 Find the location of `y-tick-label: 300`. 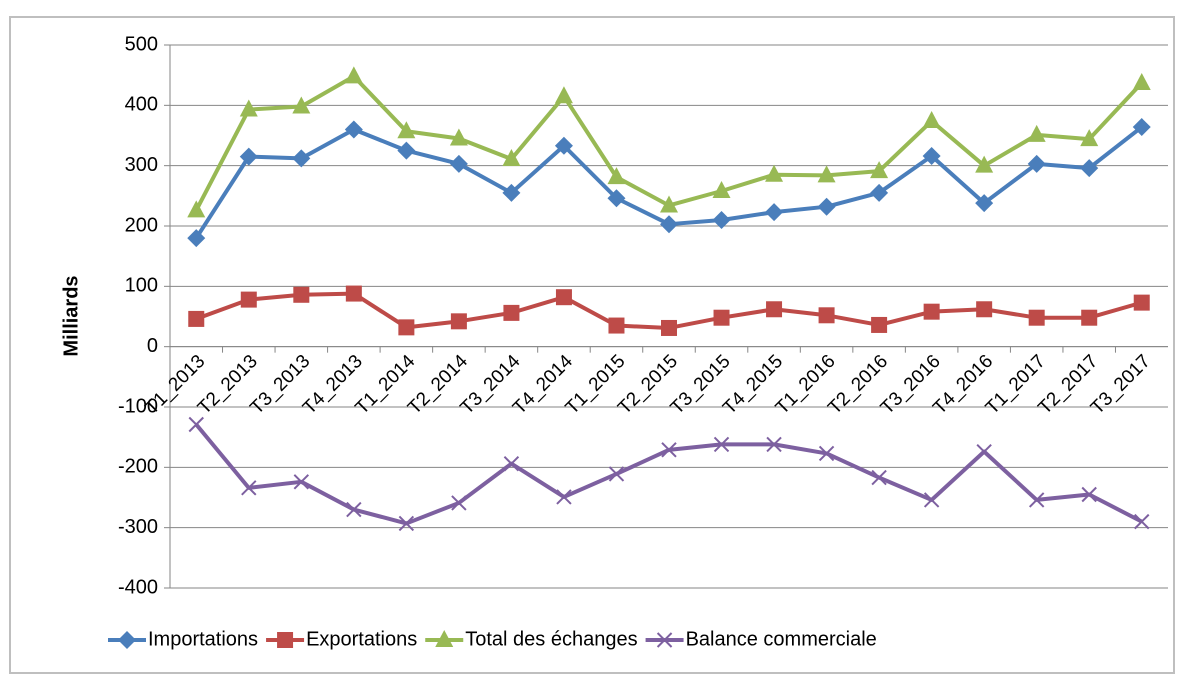

y-tick-label: 300 is located at coordinates (141, 165).